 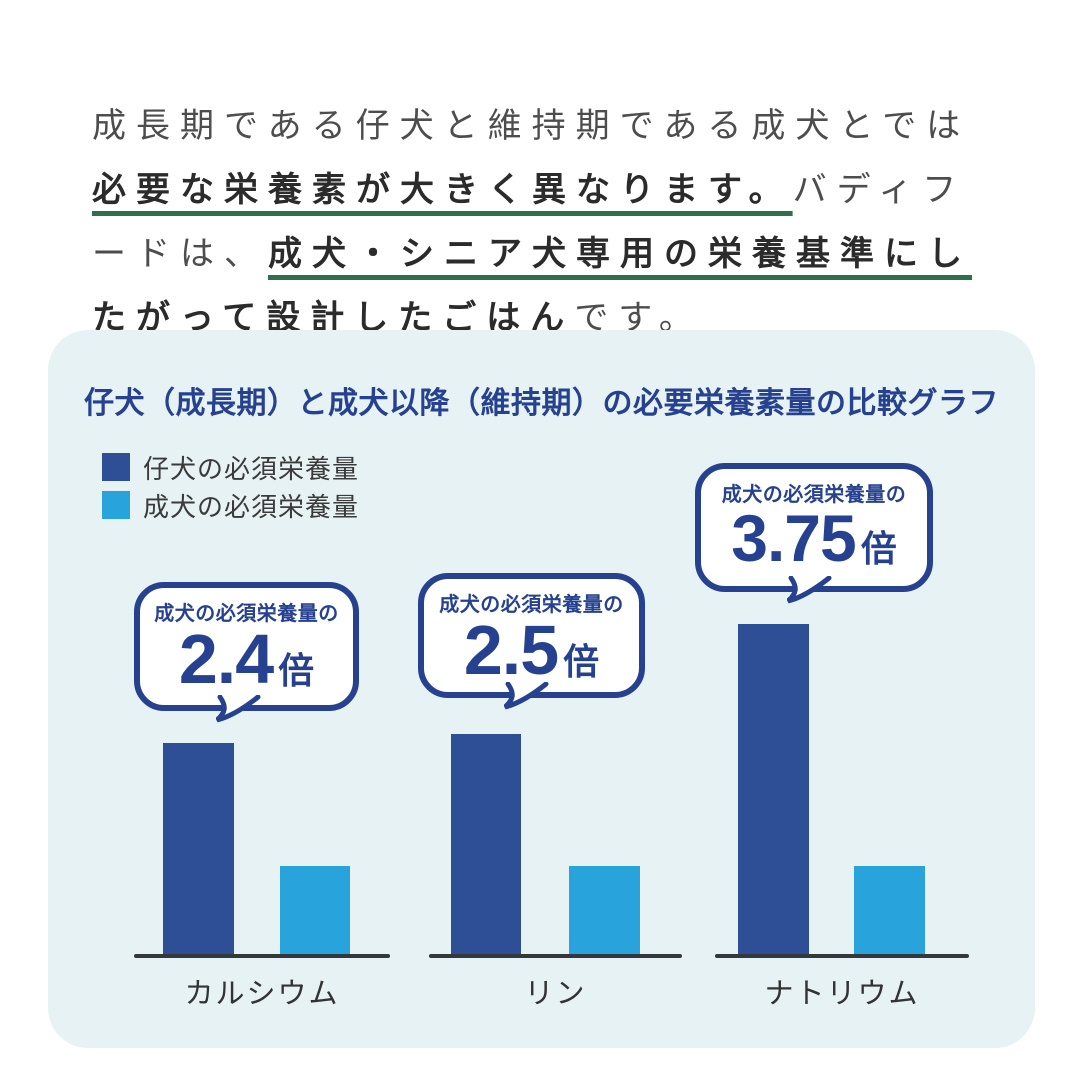 What do you see at coordinates (262, 956) in the screenshot?
I see `x-axis-calcium` at bounding box center [262, 956].